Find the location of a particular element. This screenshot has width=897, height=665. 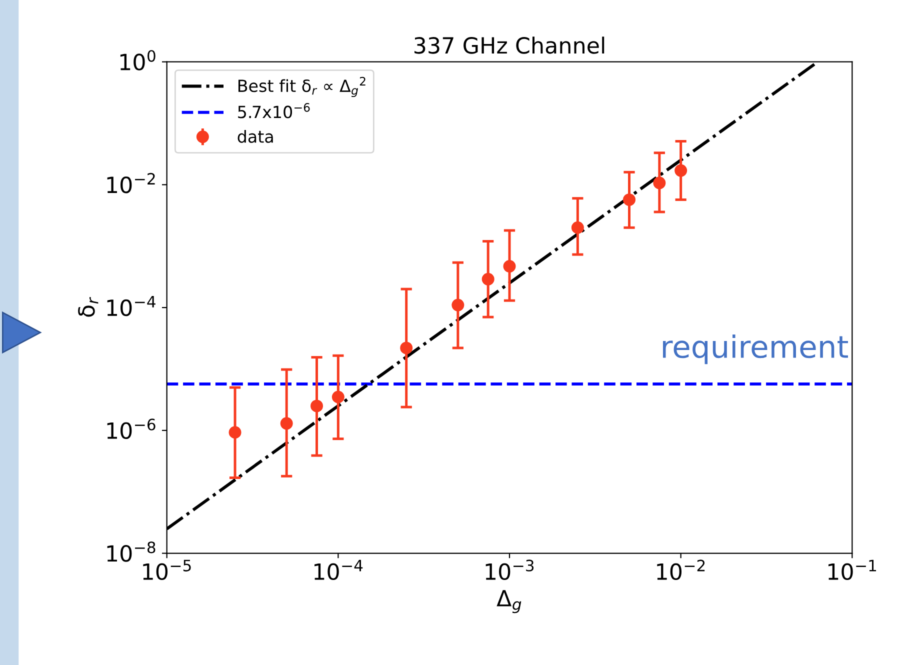

annotation: requirement is located at coordinates (755, 349).